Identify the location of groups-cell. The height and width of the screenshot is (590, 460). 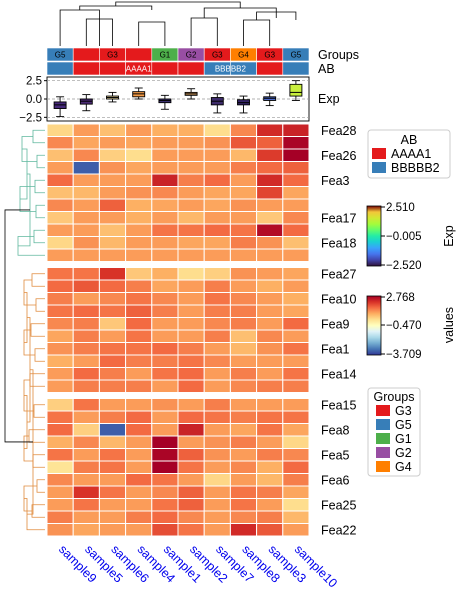
(86, 54).